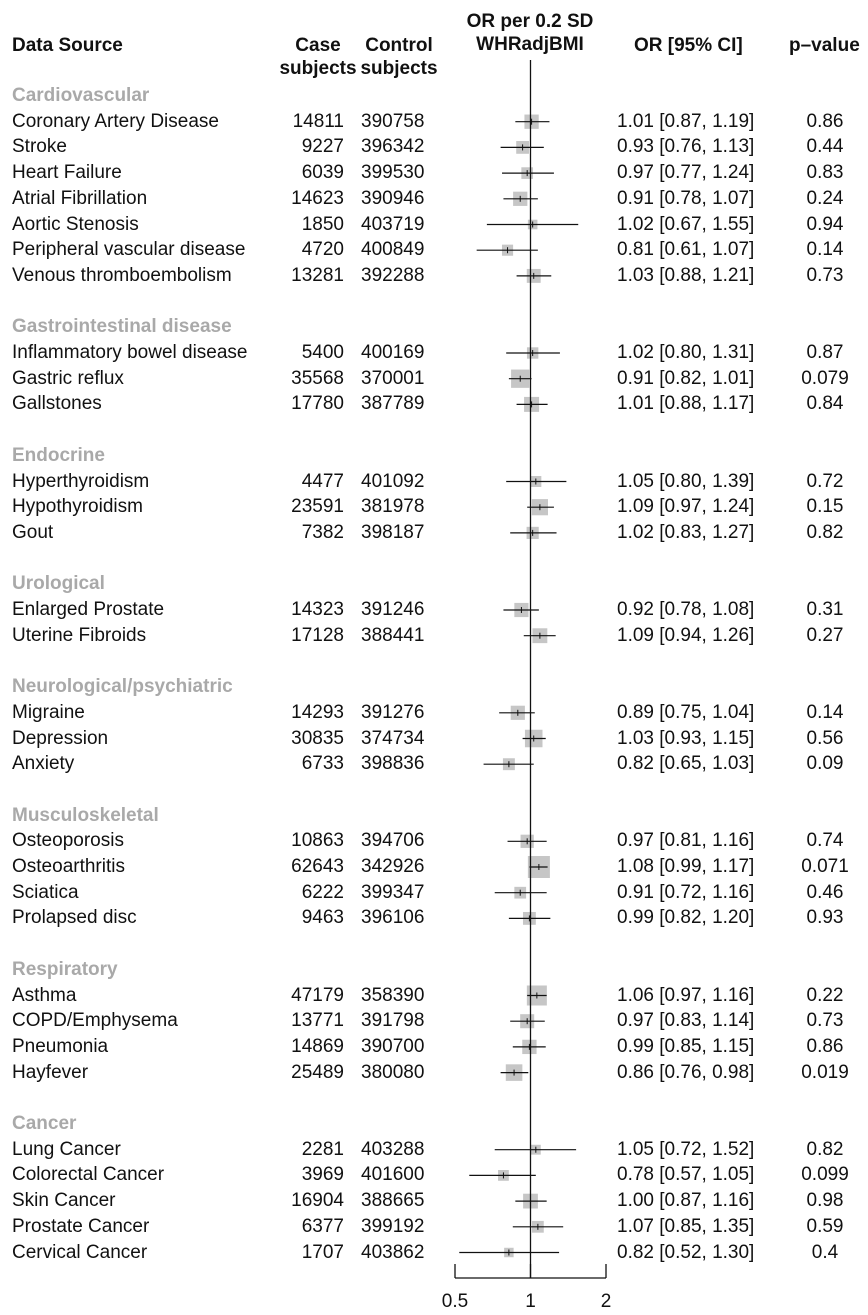 Image resolution: width=868 pixels, height=1315 pixels. I want to click on row-cases: 17128, so click(317, 635).